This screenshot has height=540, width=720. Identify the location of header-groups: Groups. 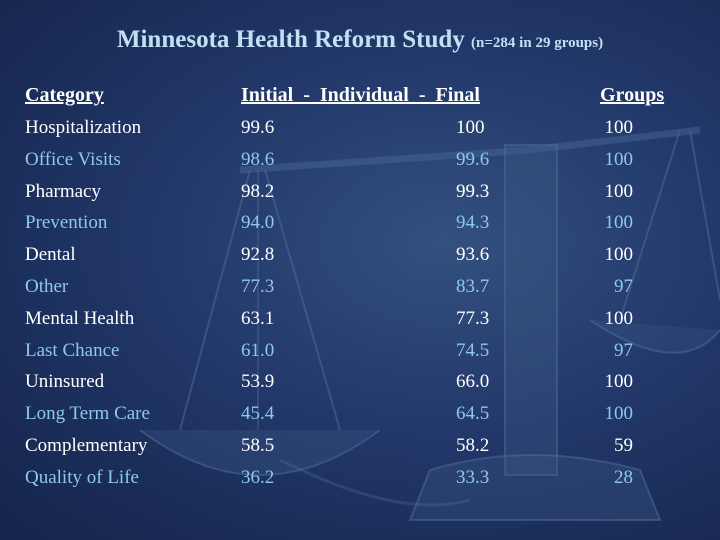
(632, 95).